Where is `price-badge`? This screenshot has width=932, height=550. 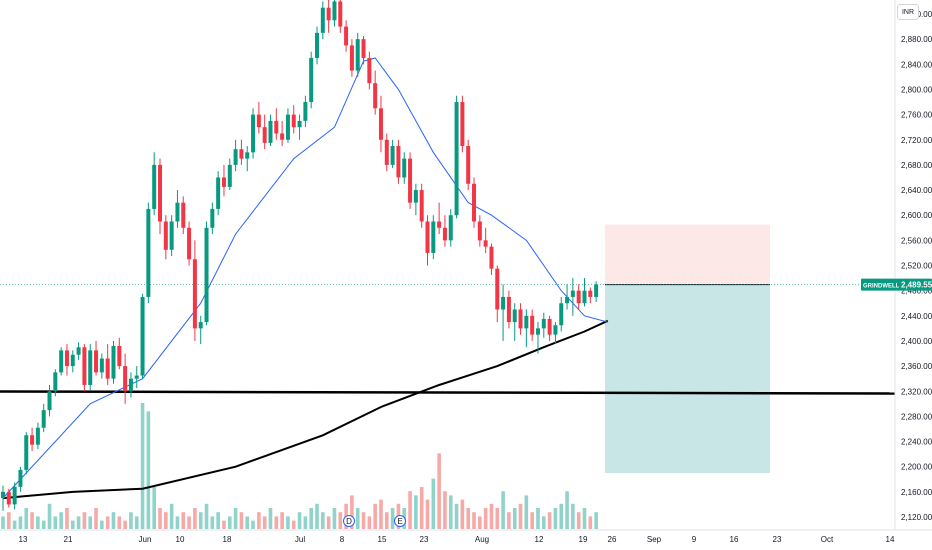
price-badge is located at coordinates (915, 284).